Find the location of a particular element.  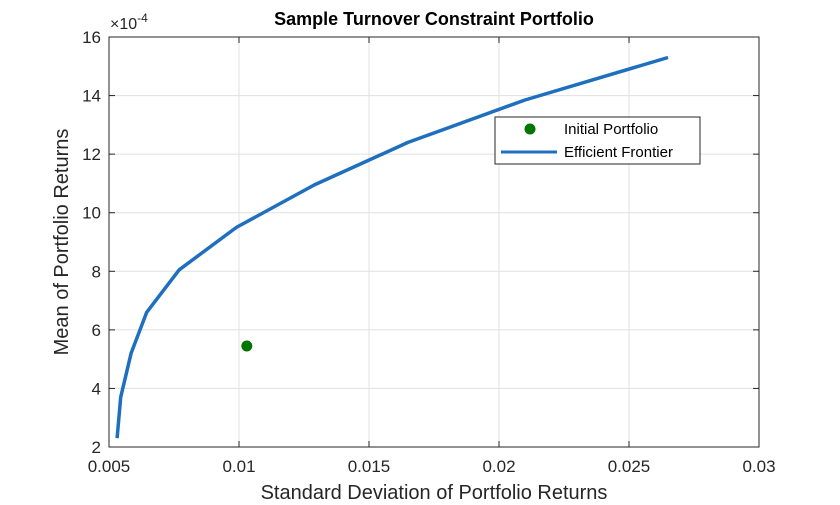

legend-label-initial-portfolio: Initial Portfolio is located at coordinates (611, 129).